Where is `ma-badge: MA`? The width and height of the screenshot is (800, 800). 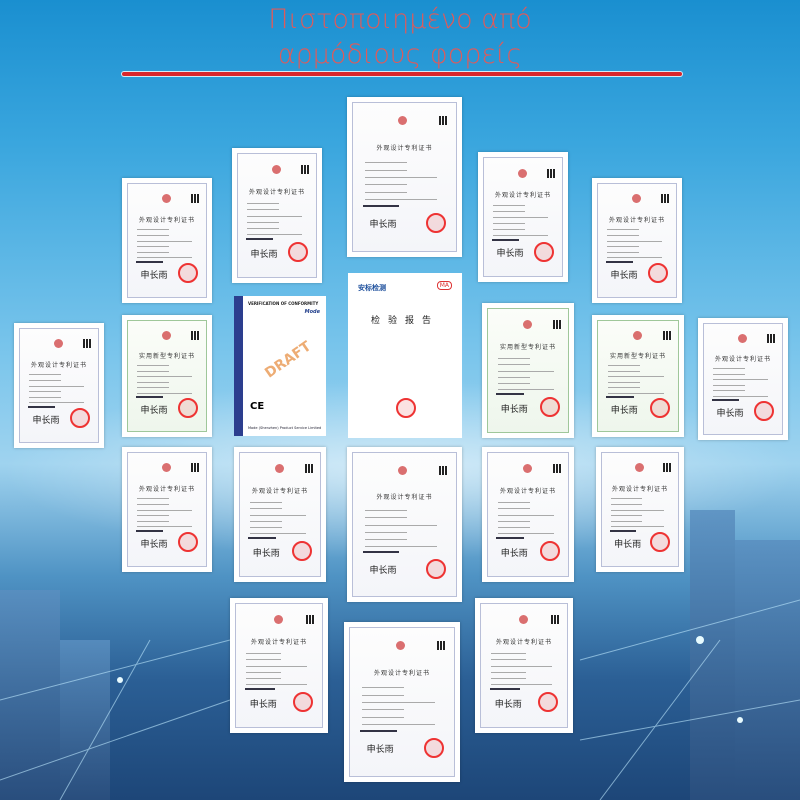 ma-badge: MA is located at coordinates (444, 285).